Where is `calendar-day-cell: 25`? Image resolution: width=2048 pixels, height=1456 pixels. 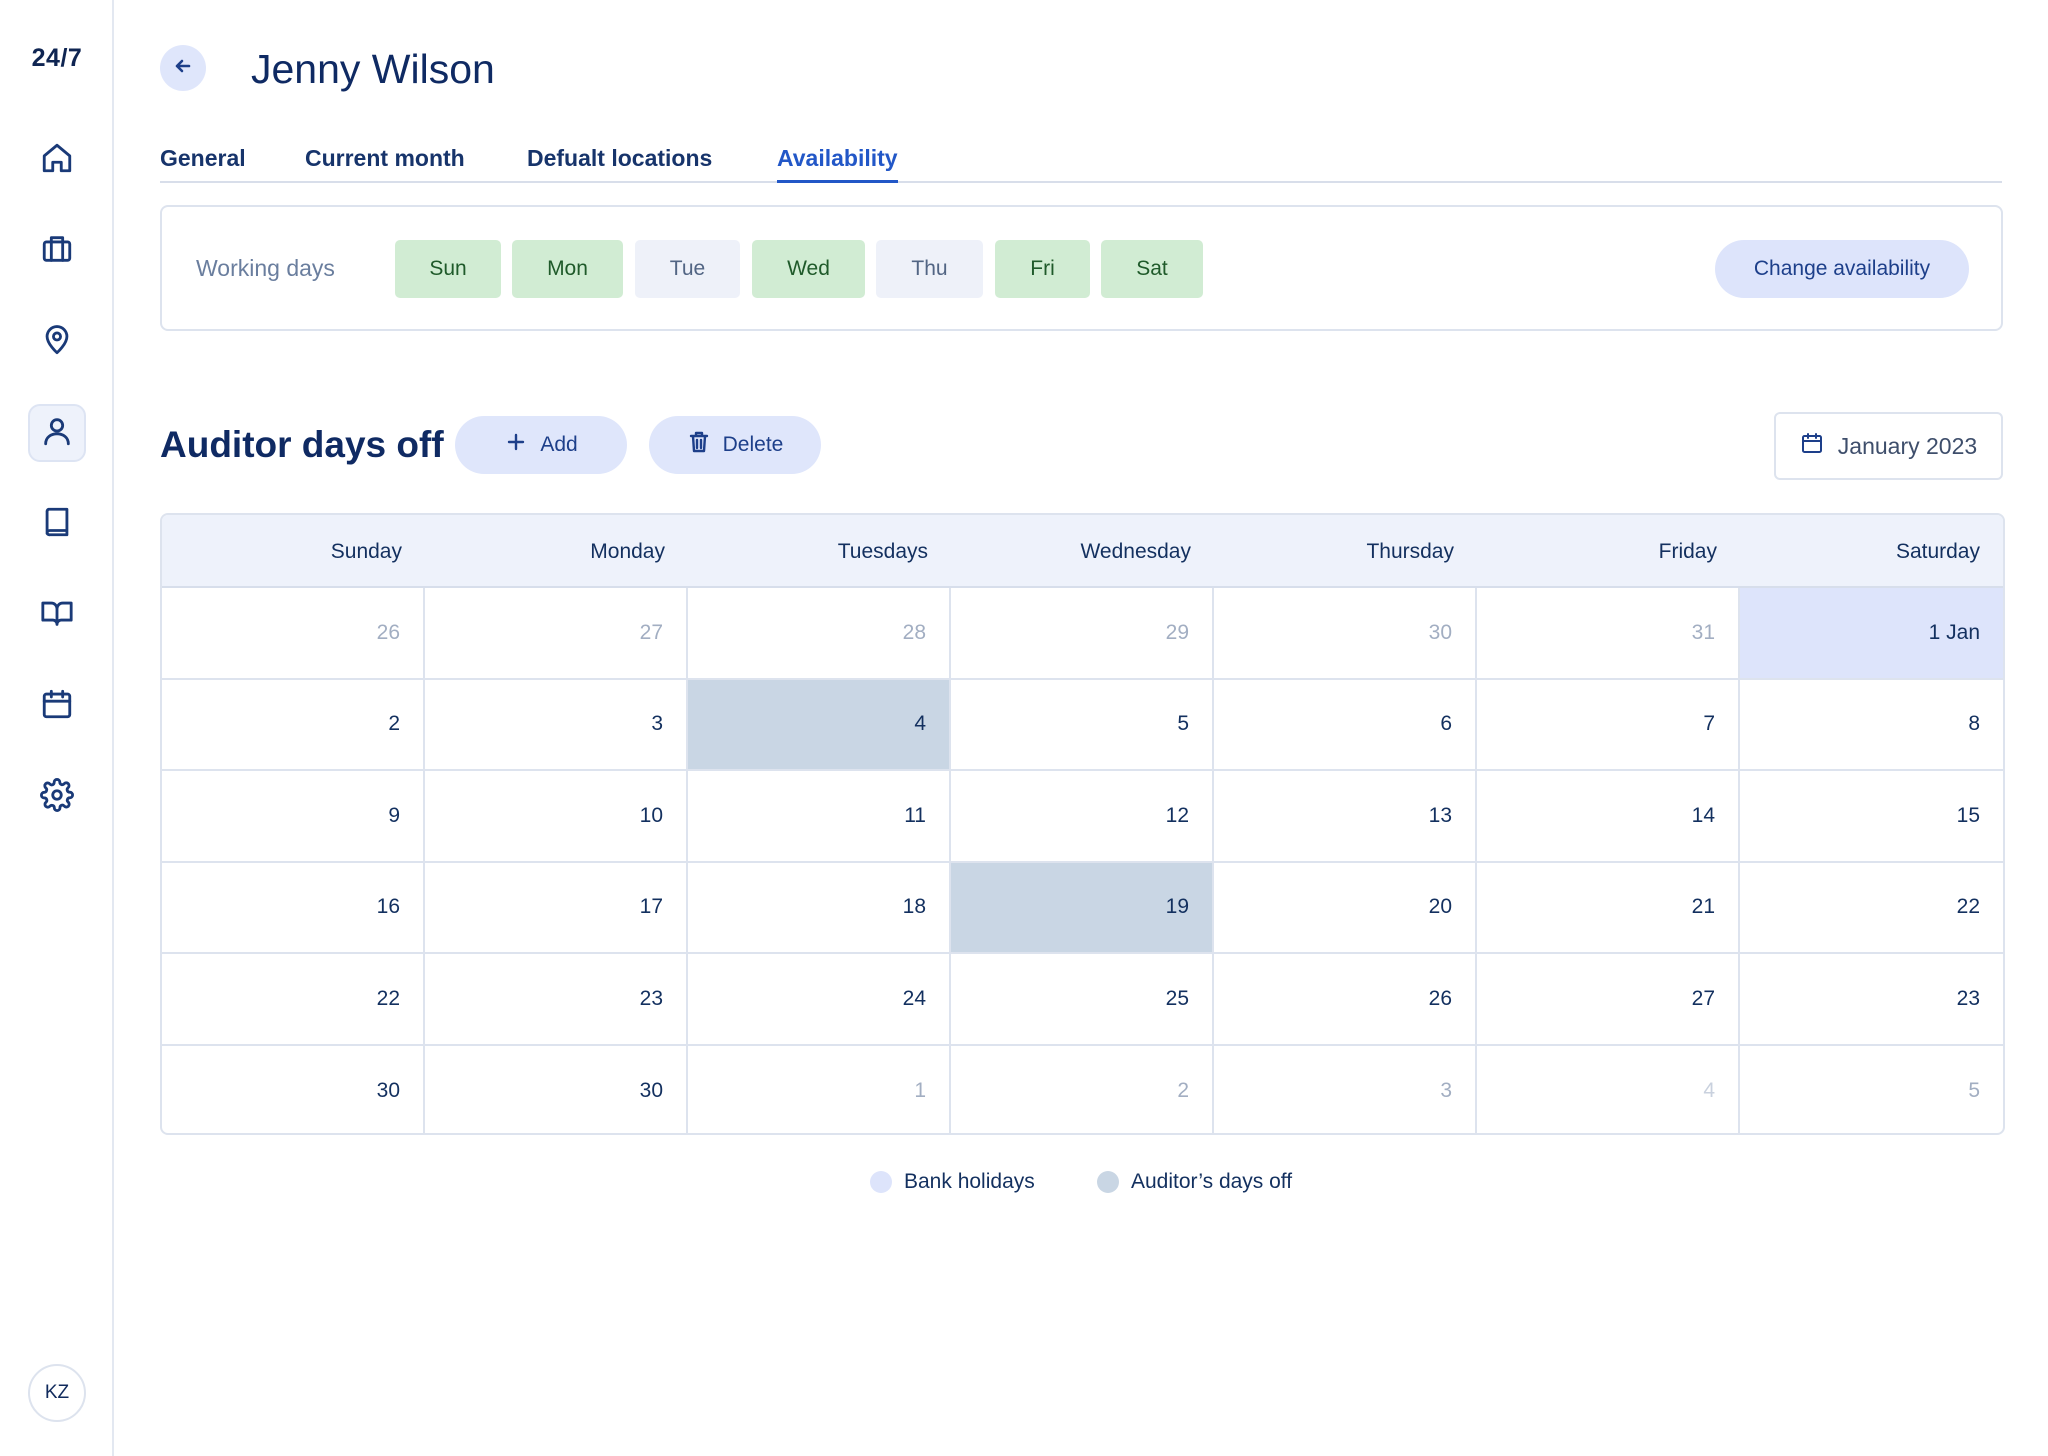 calendar-day-cell: 25 is located at coordinates (1082, 1000).